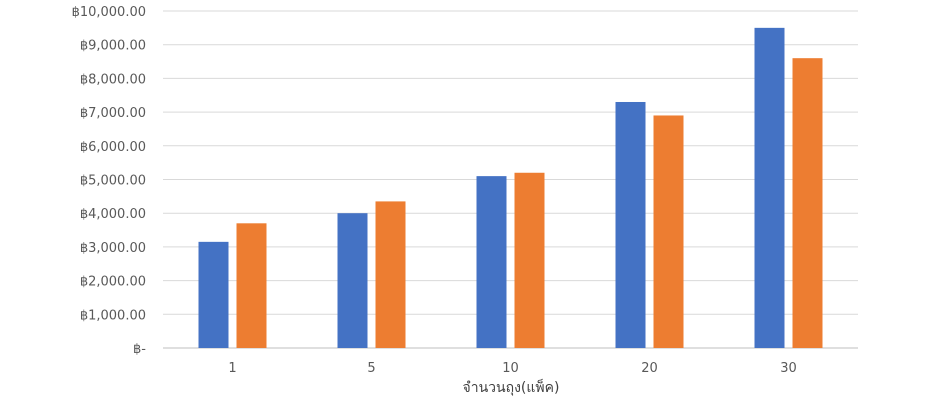 Image resolution: width=940 pixels, height=404 pixels. What do you see at coordinates (113, 315) in the screenshot?
I see `y-tick-label: ฿1,000.00` at bounding box center [113, 315].